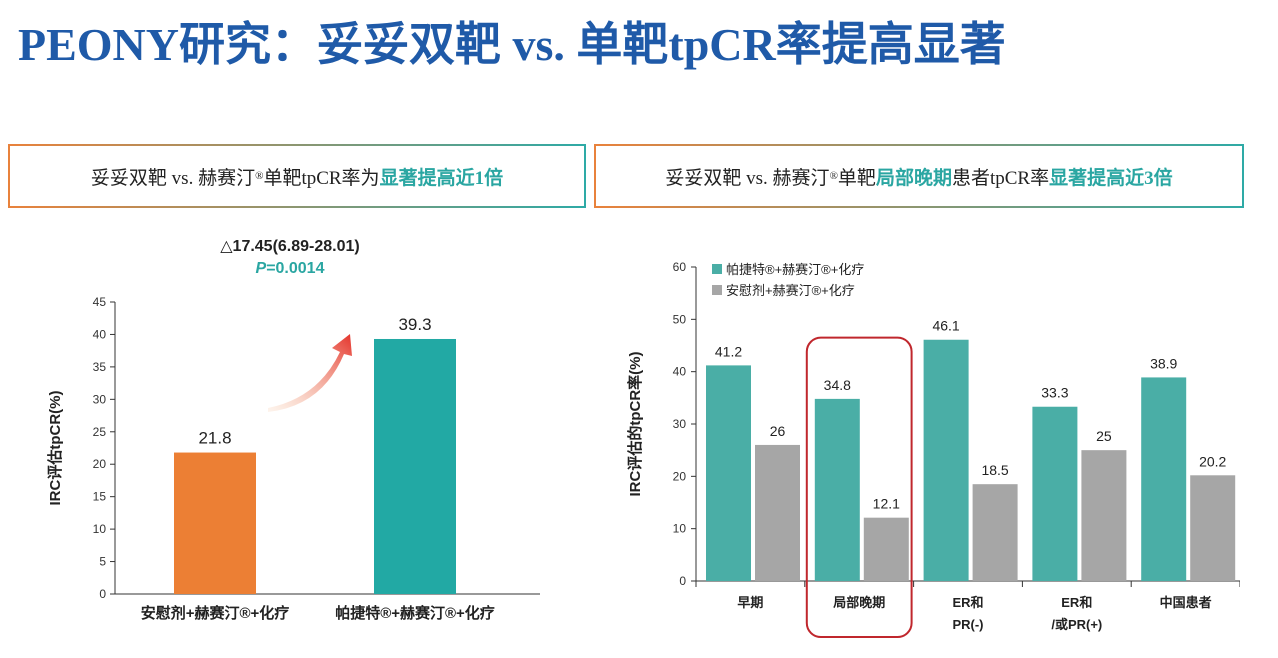 This screenshot has width=1278, height=658. Describe the element at coordinates (945, 326) in the screenshot. I see `bar-value-label: 46.1` at that location.